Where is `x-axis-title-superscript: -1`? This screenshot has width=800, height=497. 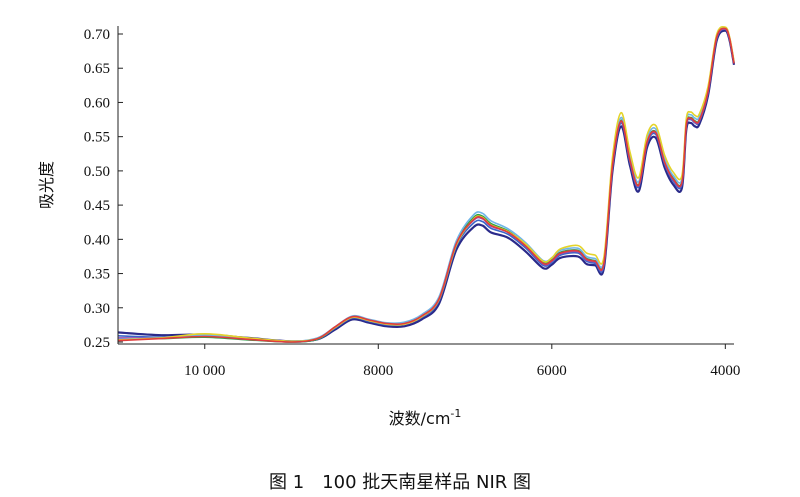 x-axis-title-superscript: -1 is located at coordinates (455, 413).